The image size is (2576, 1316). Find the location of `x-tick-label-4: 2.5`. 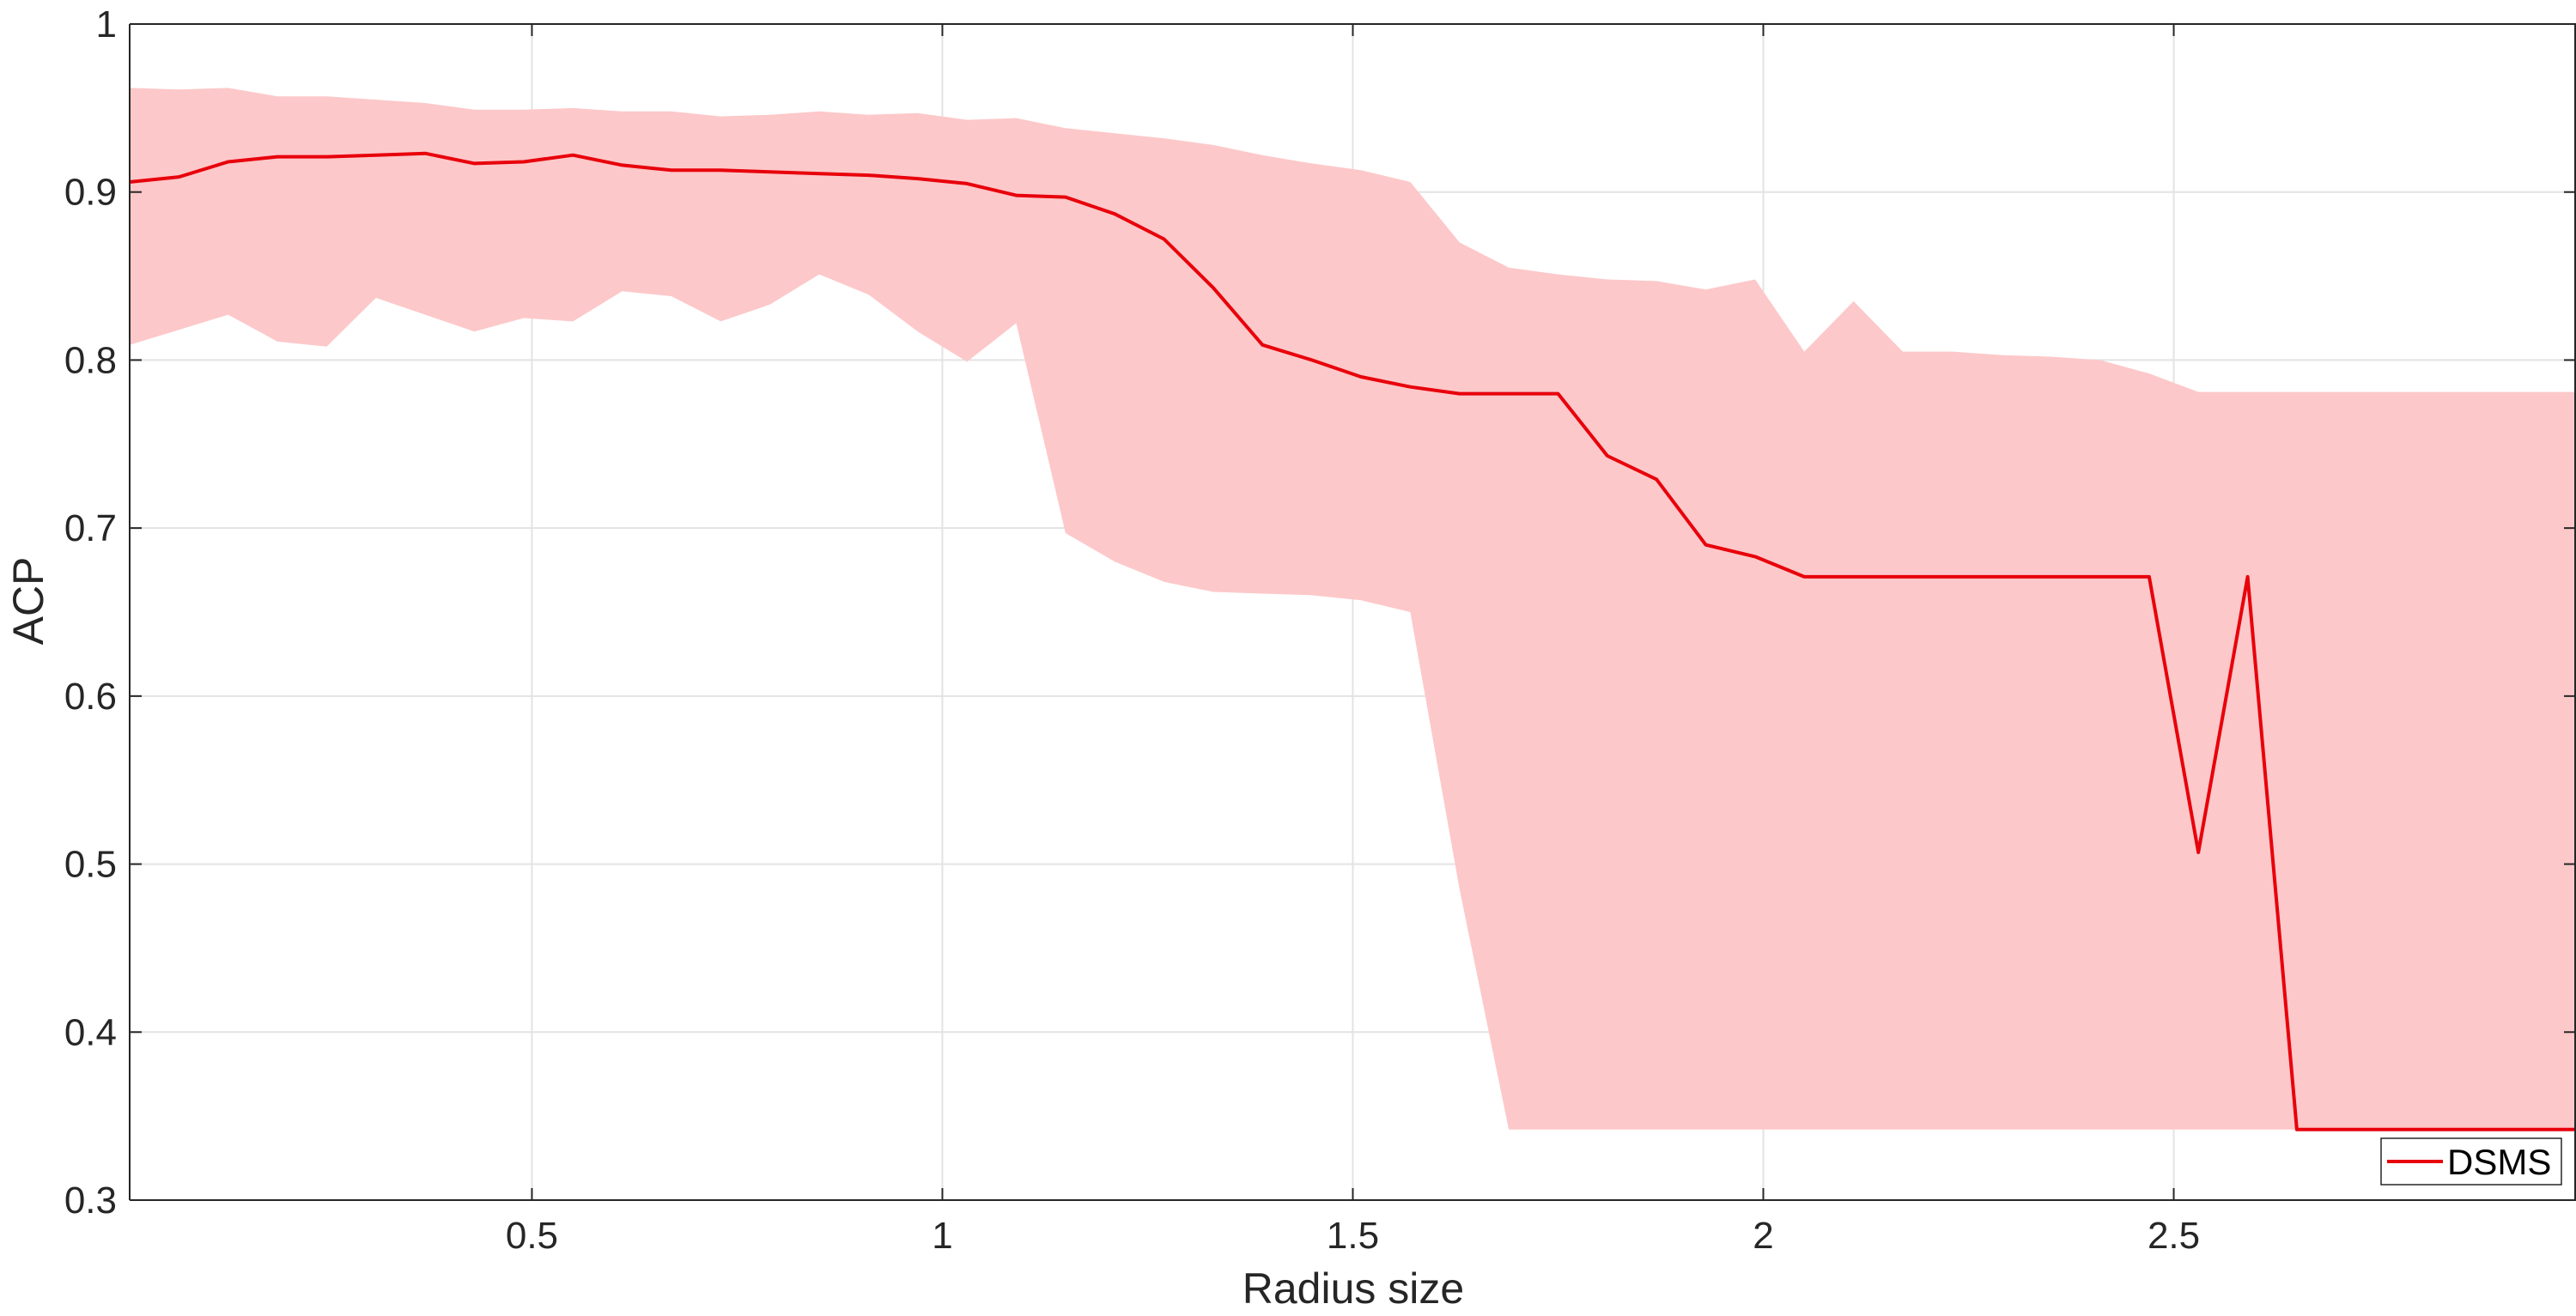

x-tick-label-4: 2.5 is located at coordinates (2174, 1236).